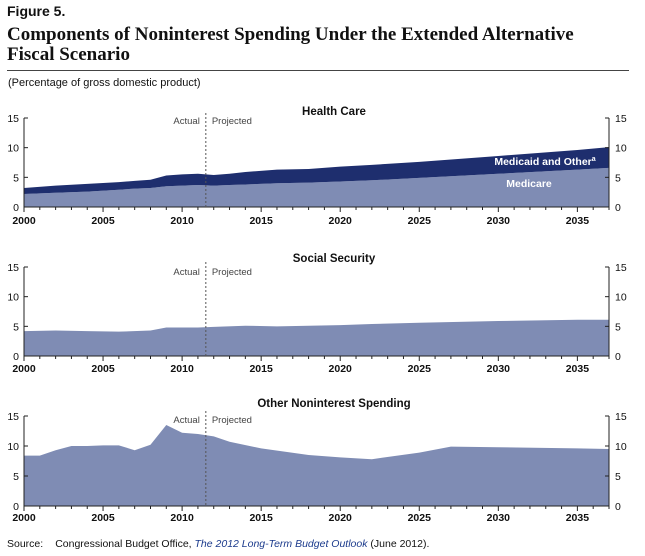 The width and height of the screenshot is (645, 556). What do you see at coordinates (318, 70) in the screenshot?
I see `title-divider` at bounding box center [318, 70].